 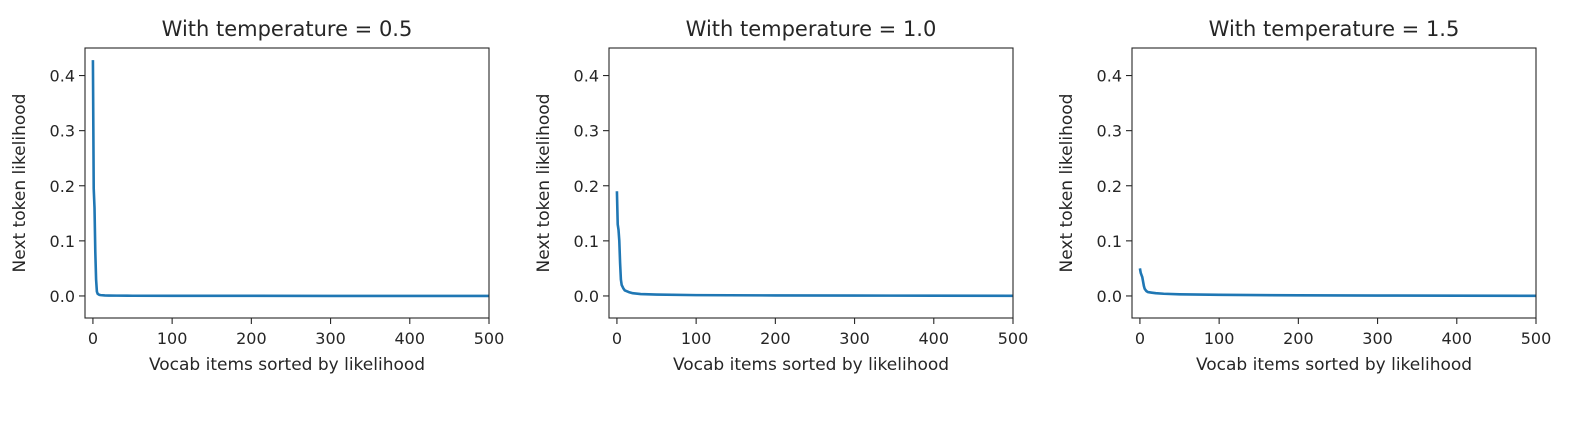 I want to click on chart-title: With temperature = 1.5, so click(x=1334, y=29).